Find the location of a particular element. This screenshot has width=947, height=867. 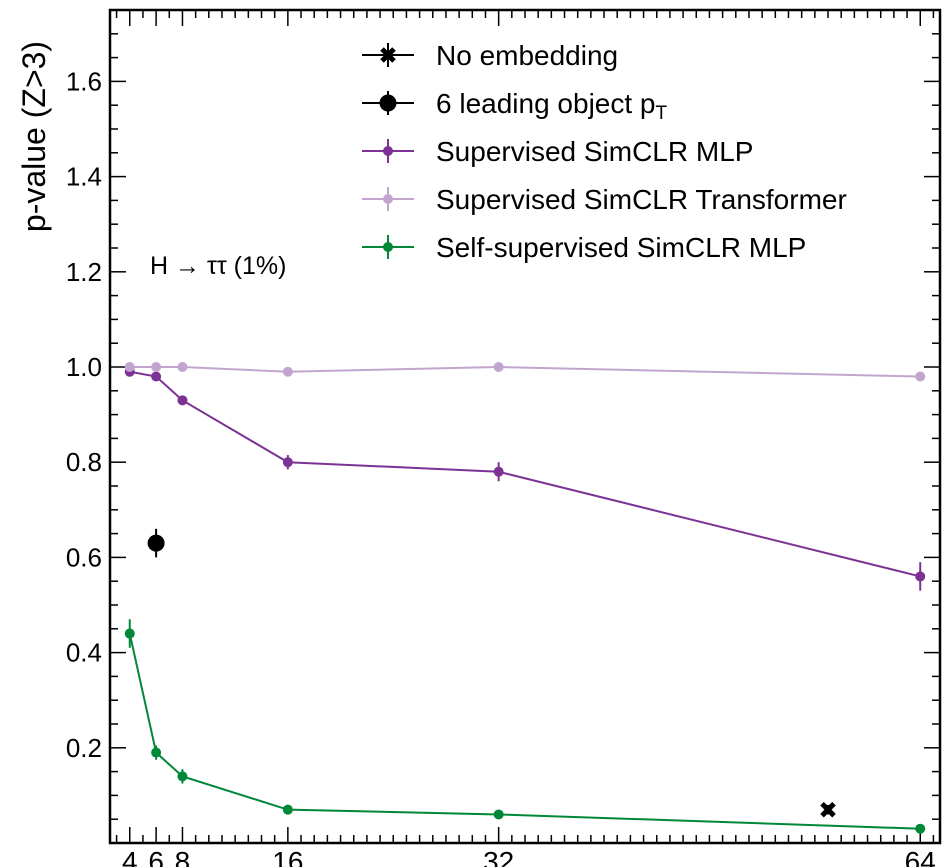

y-tick-label: 1.0 is located at coordinates (84, 367).